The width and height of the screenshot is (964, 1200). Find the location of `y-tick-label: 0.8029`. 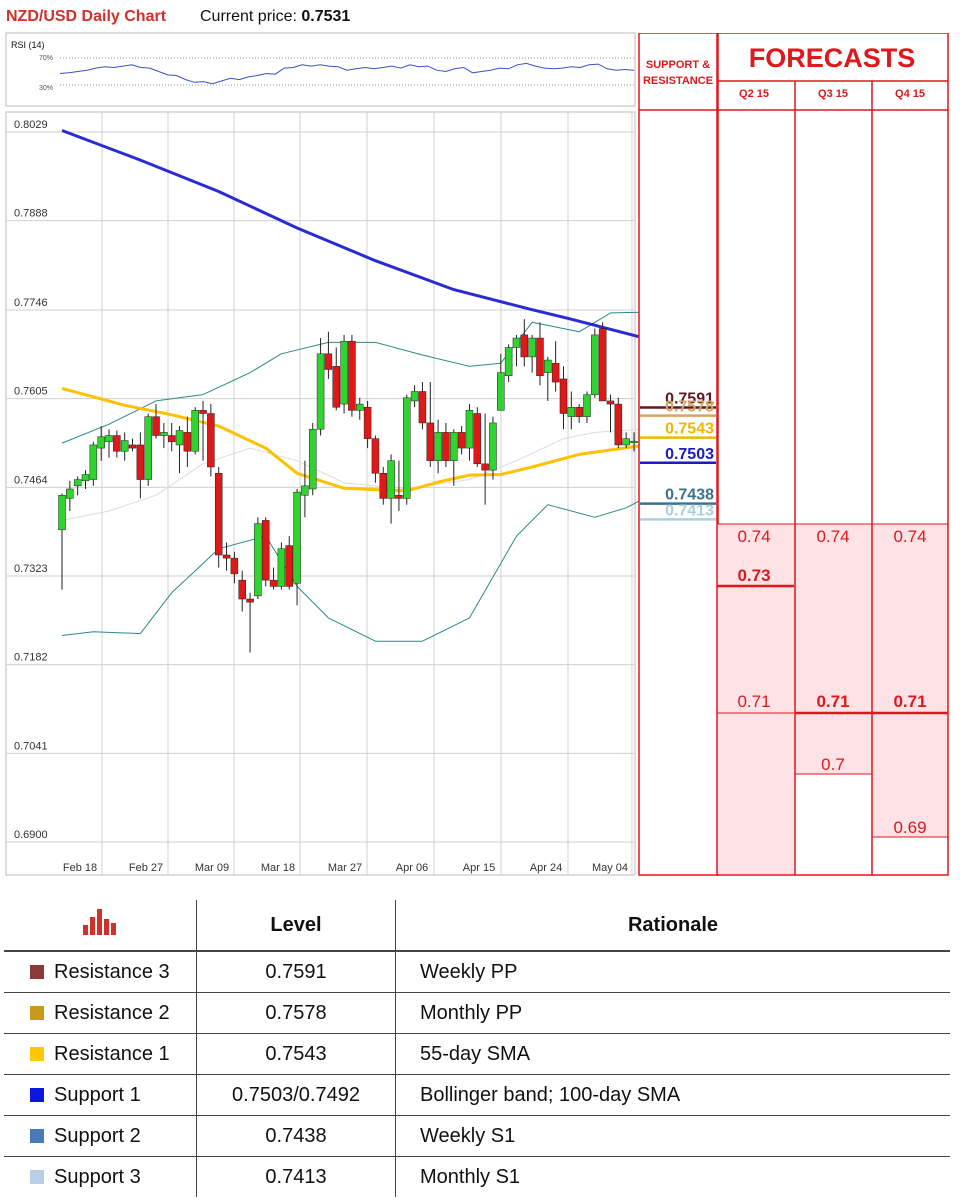

y-tick-label: 0.8029 is located at coordinates (31, 125).